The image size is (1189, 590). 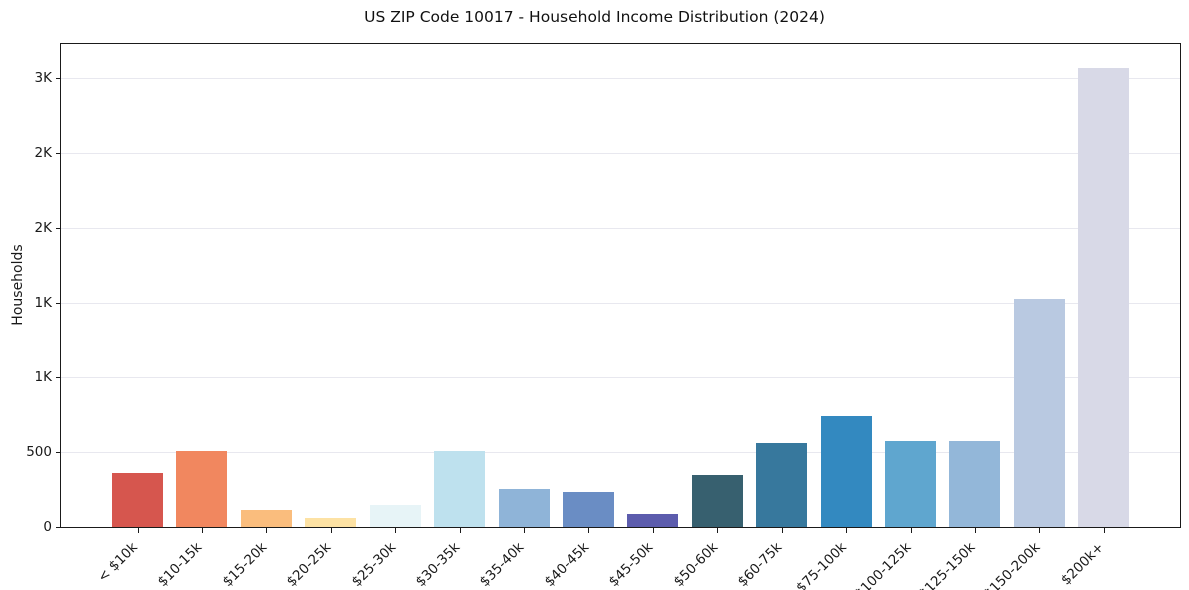 What do you see at coordinates (631, 564) in the screenshot?
I see `x-tick-label-text: $45-50k` at bounding box center [631, 564].